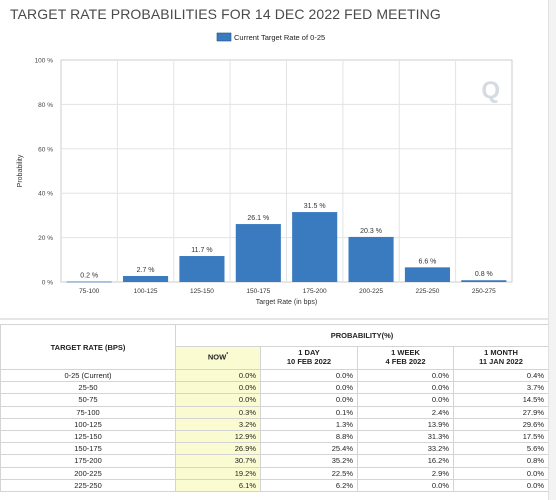 The image size is (556, 500). I want to click on y-tick-label: 100 %, so click(44, 61).